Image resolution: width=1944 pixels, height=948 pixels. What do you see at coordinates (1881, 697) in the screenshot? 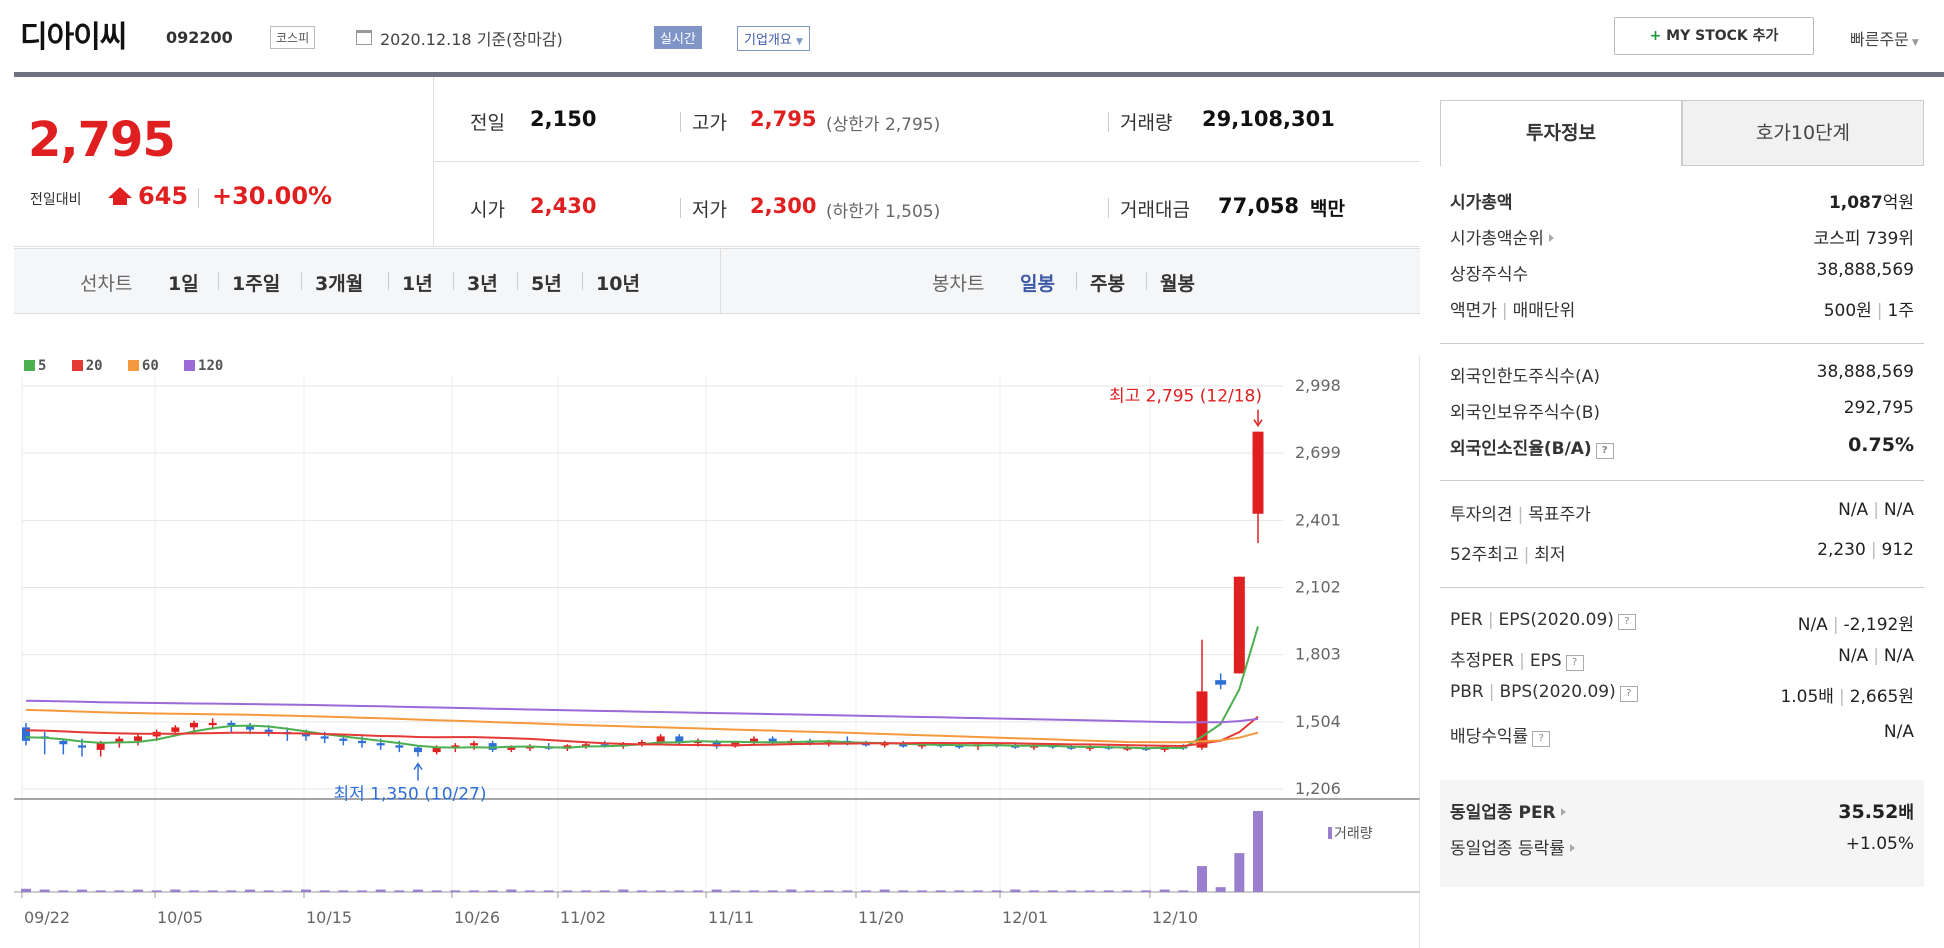
I see `bps-val: 2,665원` at bounding box center [1881, 697].